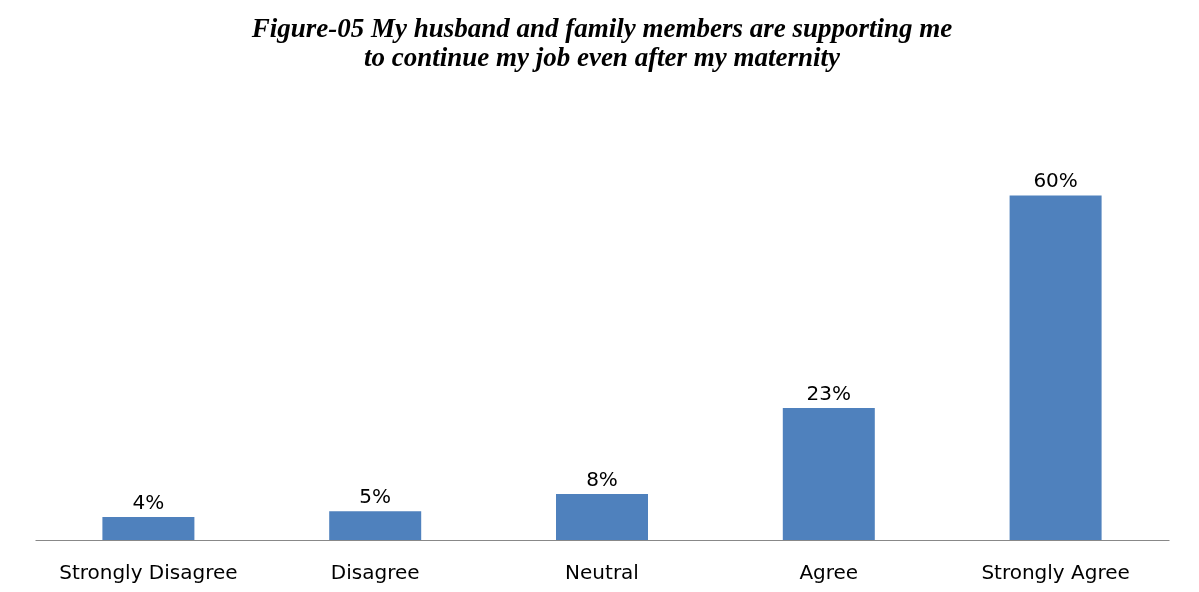  Describe the element at coordinates (829, 392) in the screenshot. I see `data-label: 23%` at that location.